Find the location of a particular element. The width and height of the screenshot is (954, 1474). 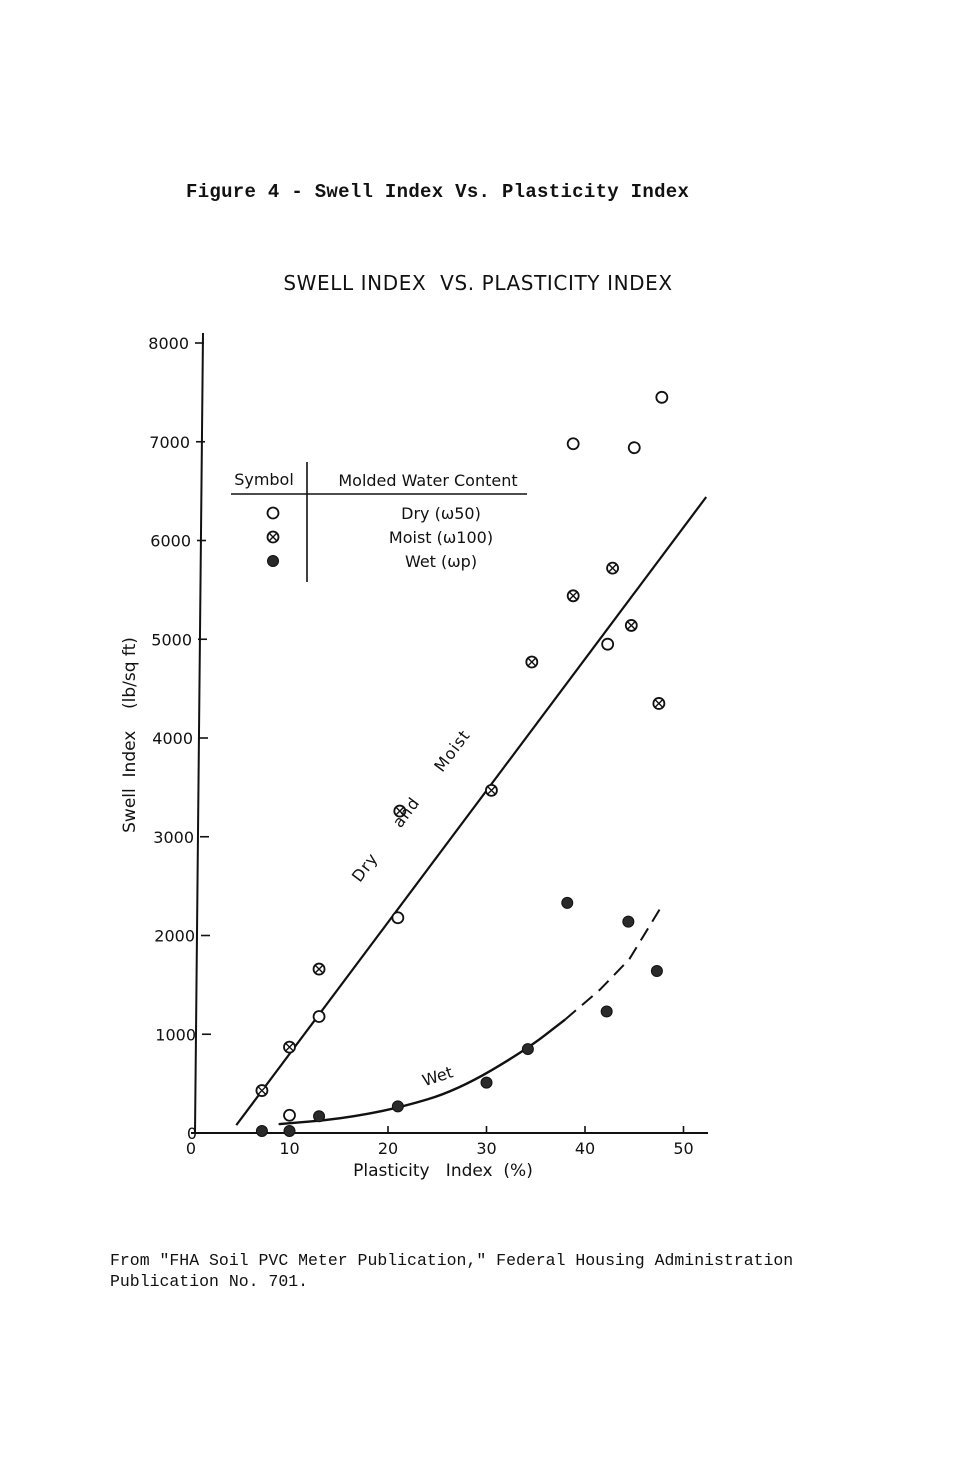

y-tick-label: 2000 is located at coordinates (174, 936).